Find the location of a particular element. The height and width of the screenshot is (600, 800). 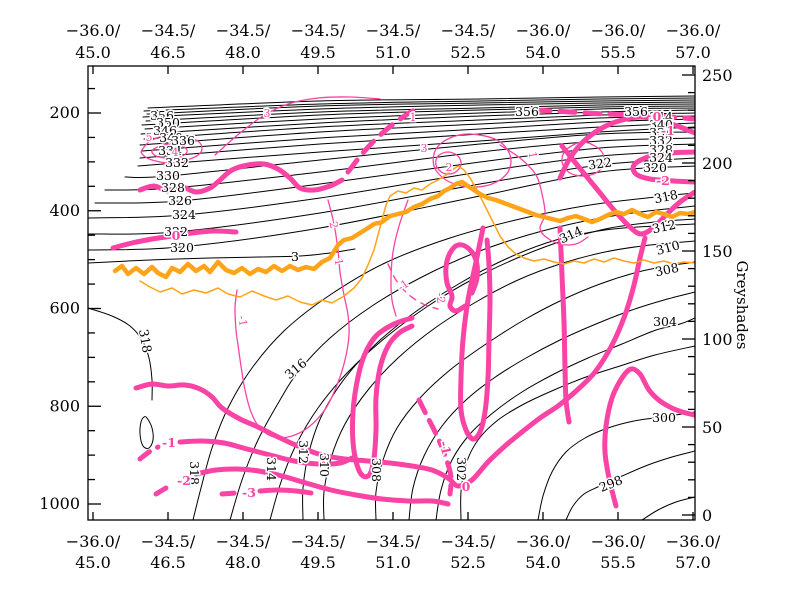

contour-label: 330 is located at coordinates (168, 175).